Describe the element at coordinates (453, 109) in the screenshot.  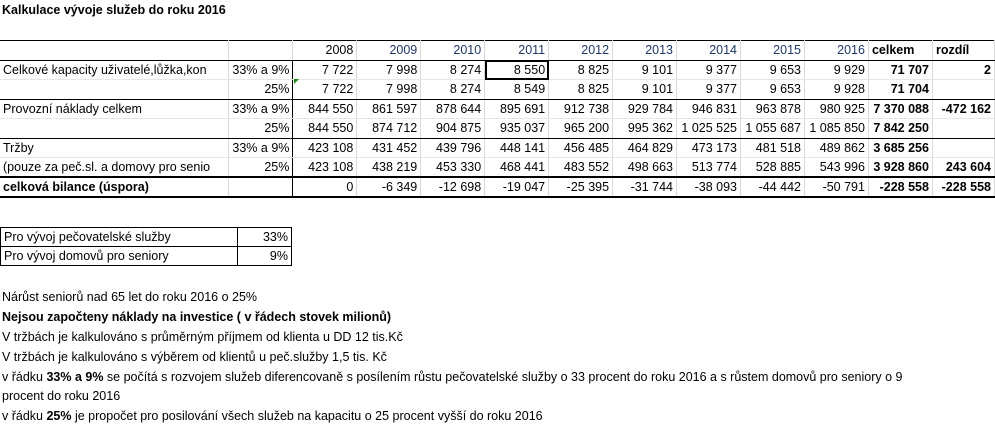
I see `value-cell: 878 644` at that location.